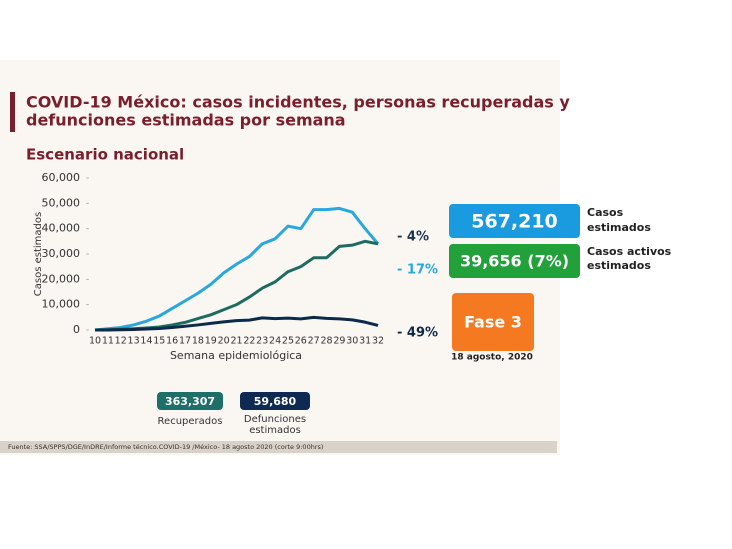 The height and width of the screenshot is (549, 732). I want to click on y-tick-label: 40,000, so click(61, 228).